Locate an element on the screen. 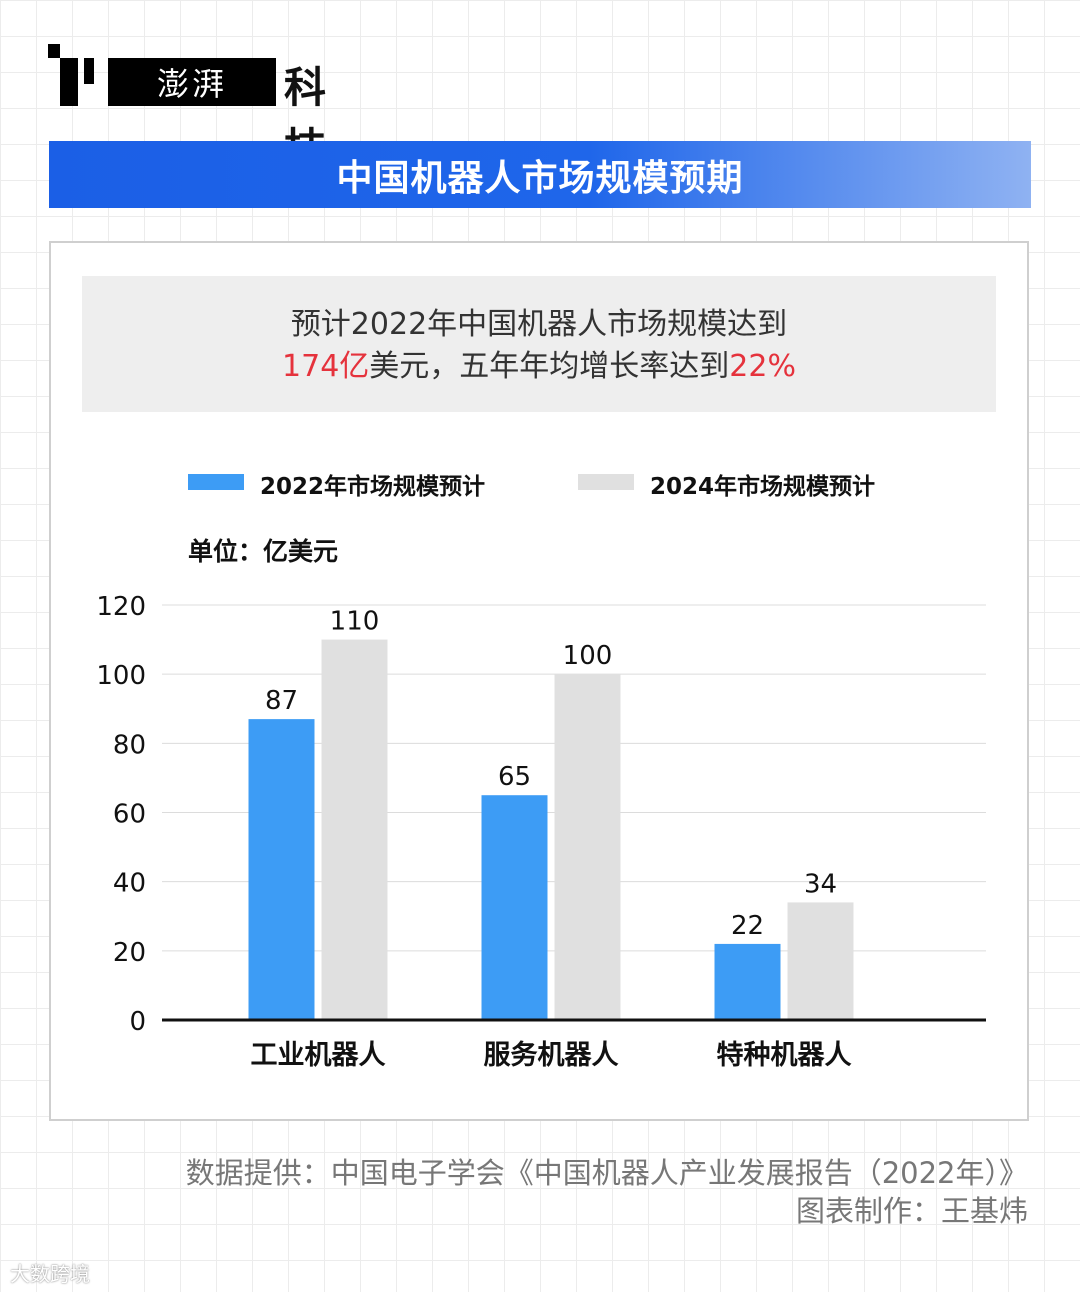 Image resolution: width=1080 pixels, height=1292 pixels. y-tick-label: 0 is located at coordinates (137, 1022).